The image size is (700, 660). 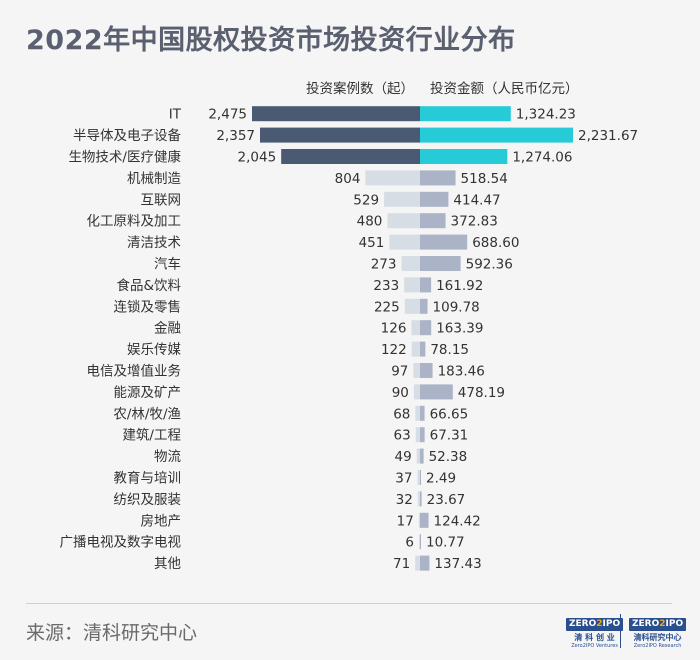 I want to click on category-label: 教育与培训, so click(x=148, y=479).